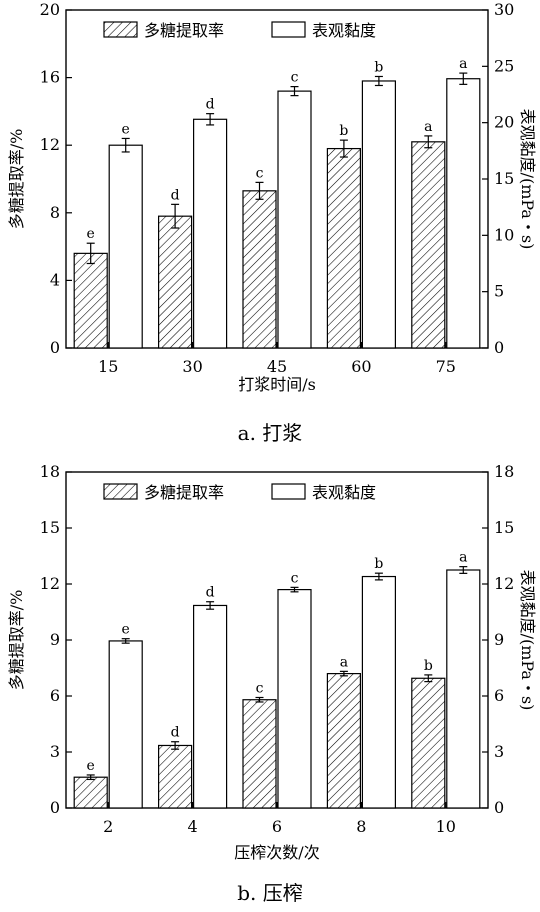  What do you see at coordinates (361, 366) in the screenshot?
I see `x-tick-label: 60` at bounding box center [361, 366].